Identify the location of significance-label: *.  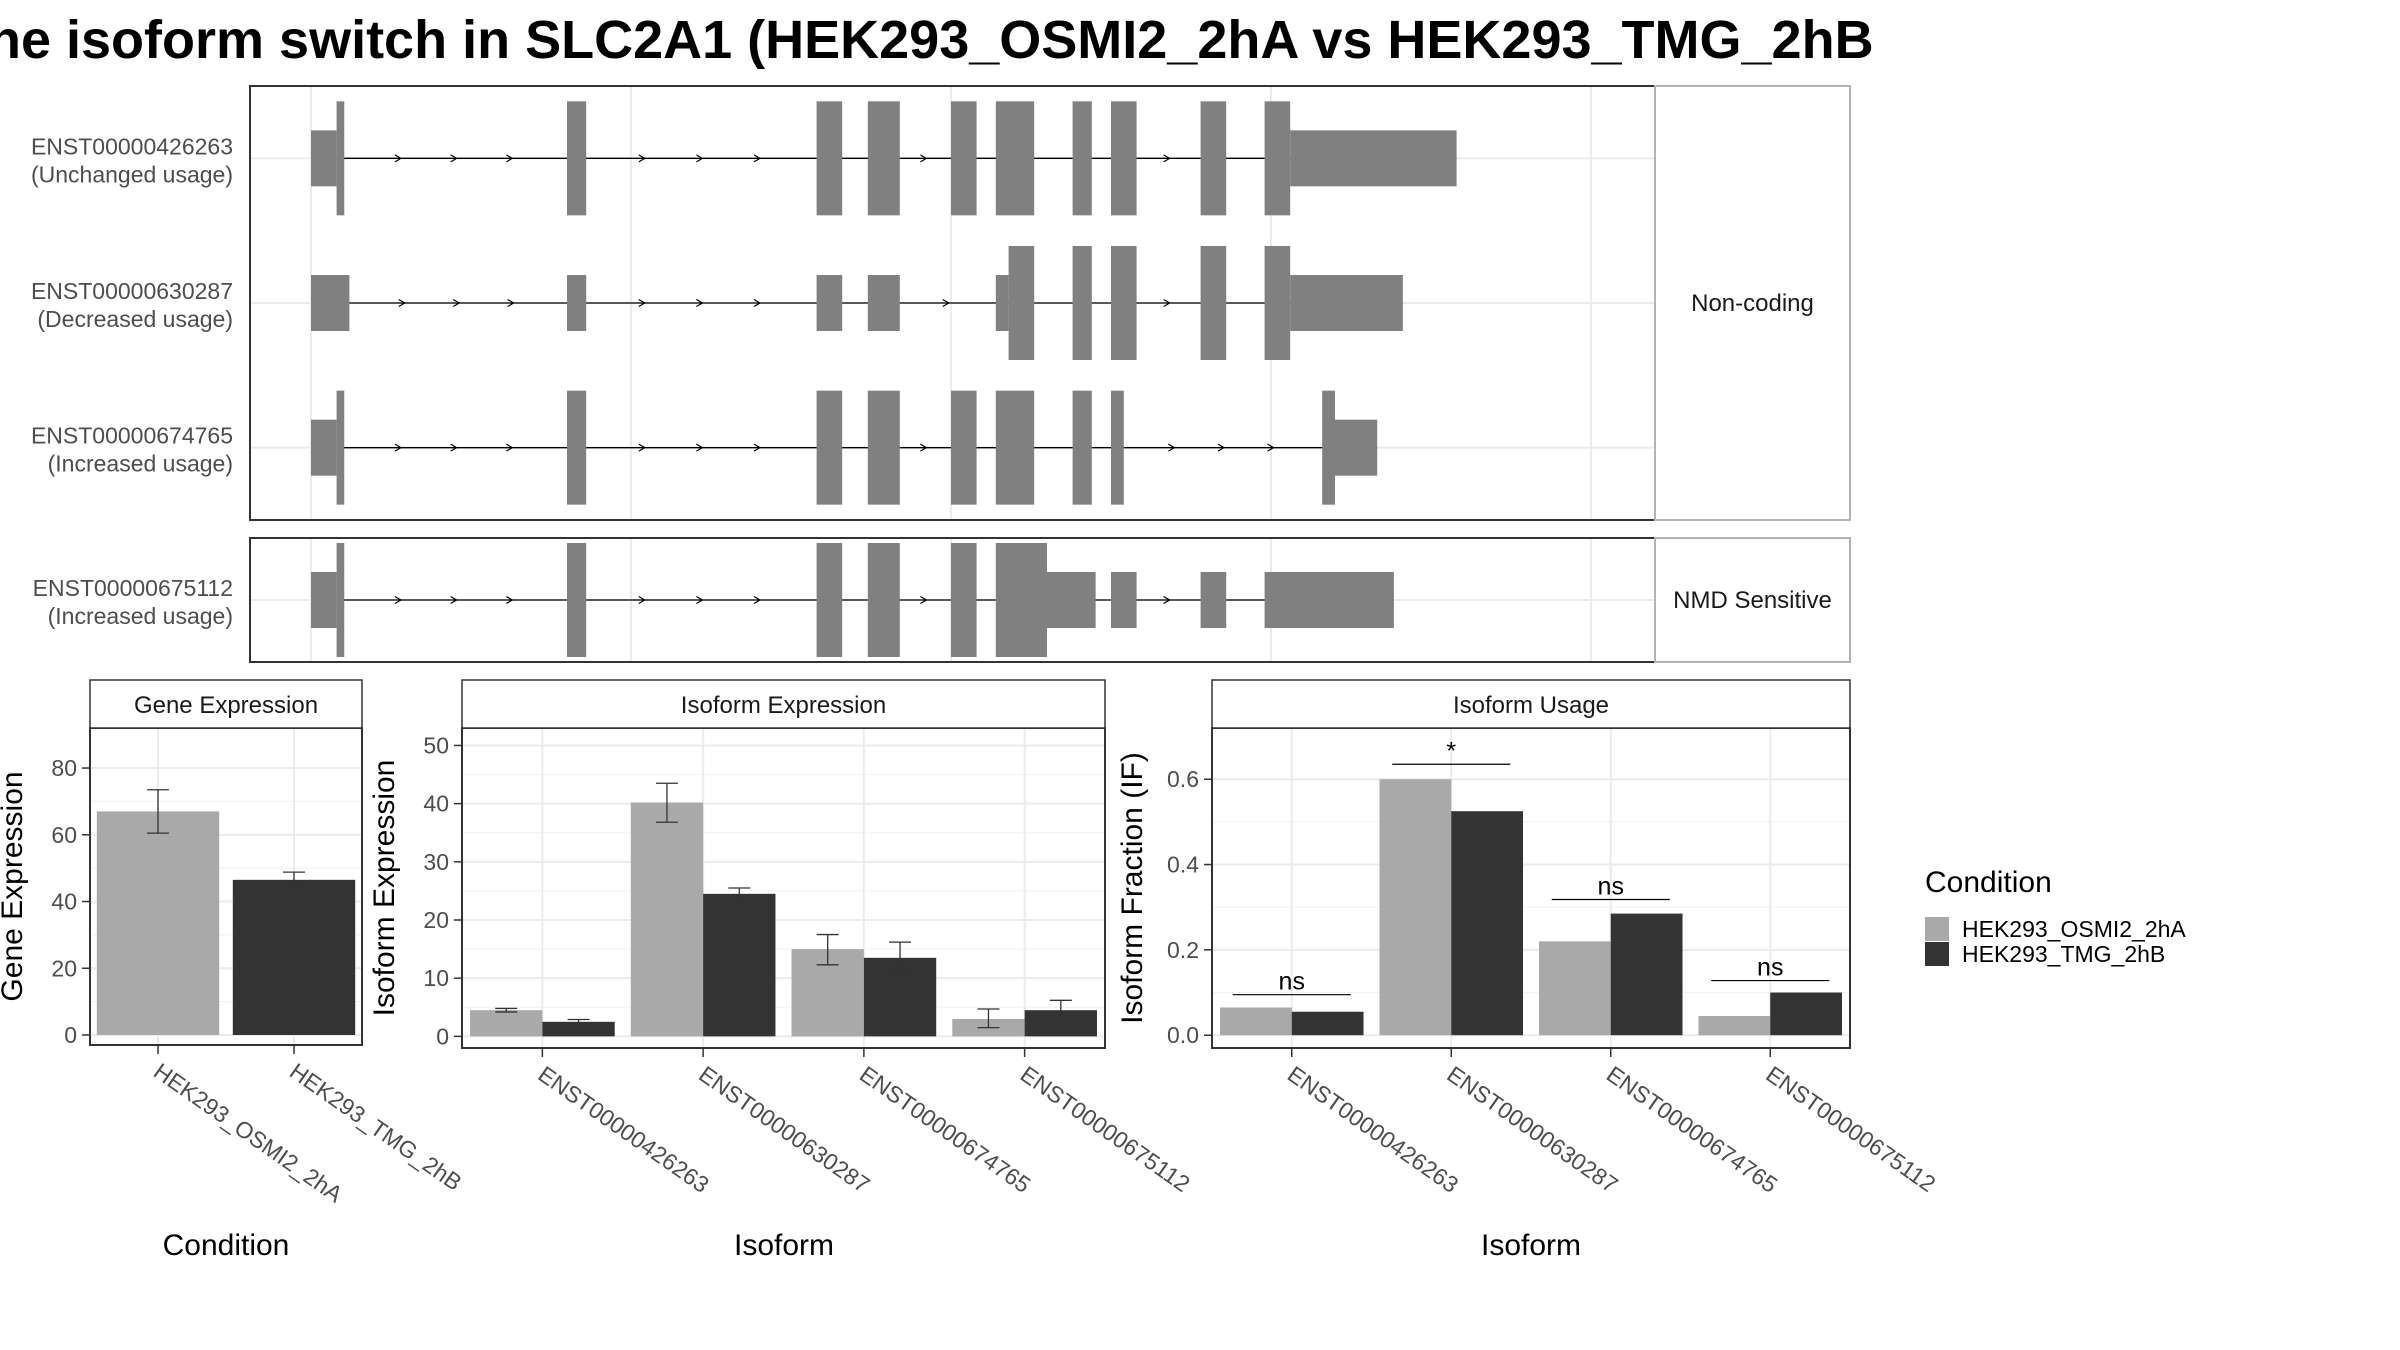
(1451, 751).